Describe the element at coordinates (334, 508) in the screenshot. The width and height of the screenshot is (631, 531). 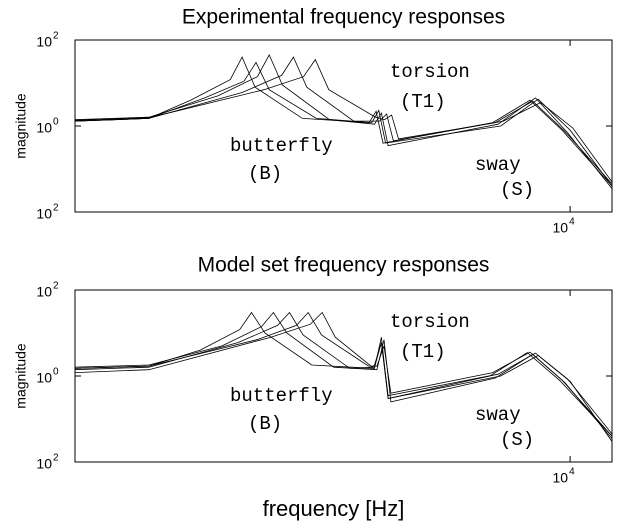
I see `x-axis-label: frequency [Hz]` at that location.